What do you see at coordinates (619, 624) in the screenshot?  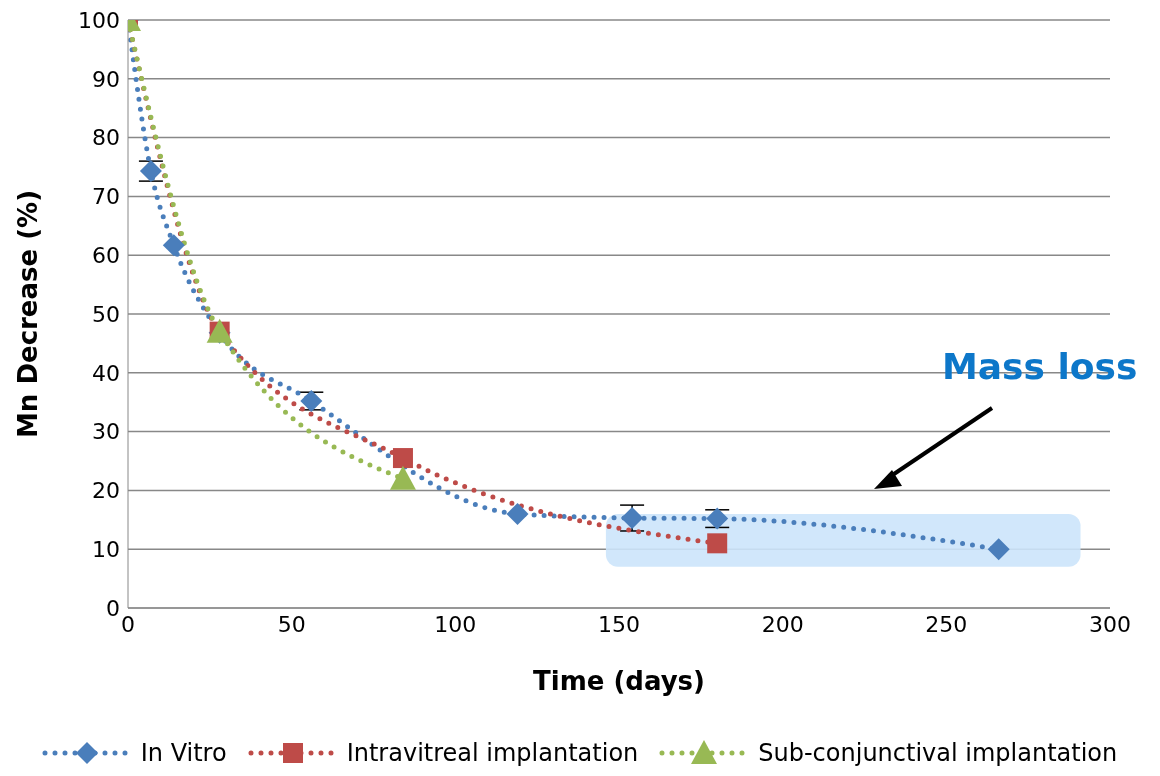 I see `x-tick-label: 150` at bounding box center [619, 624].